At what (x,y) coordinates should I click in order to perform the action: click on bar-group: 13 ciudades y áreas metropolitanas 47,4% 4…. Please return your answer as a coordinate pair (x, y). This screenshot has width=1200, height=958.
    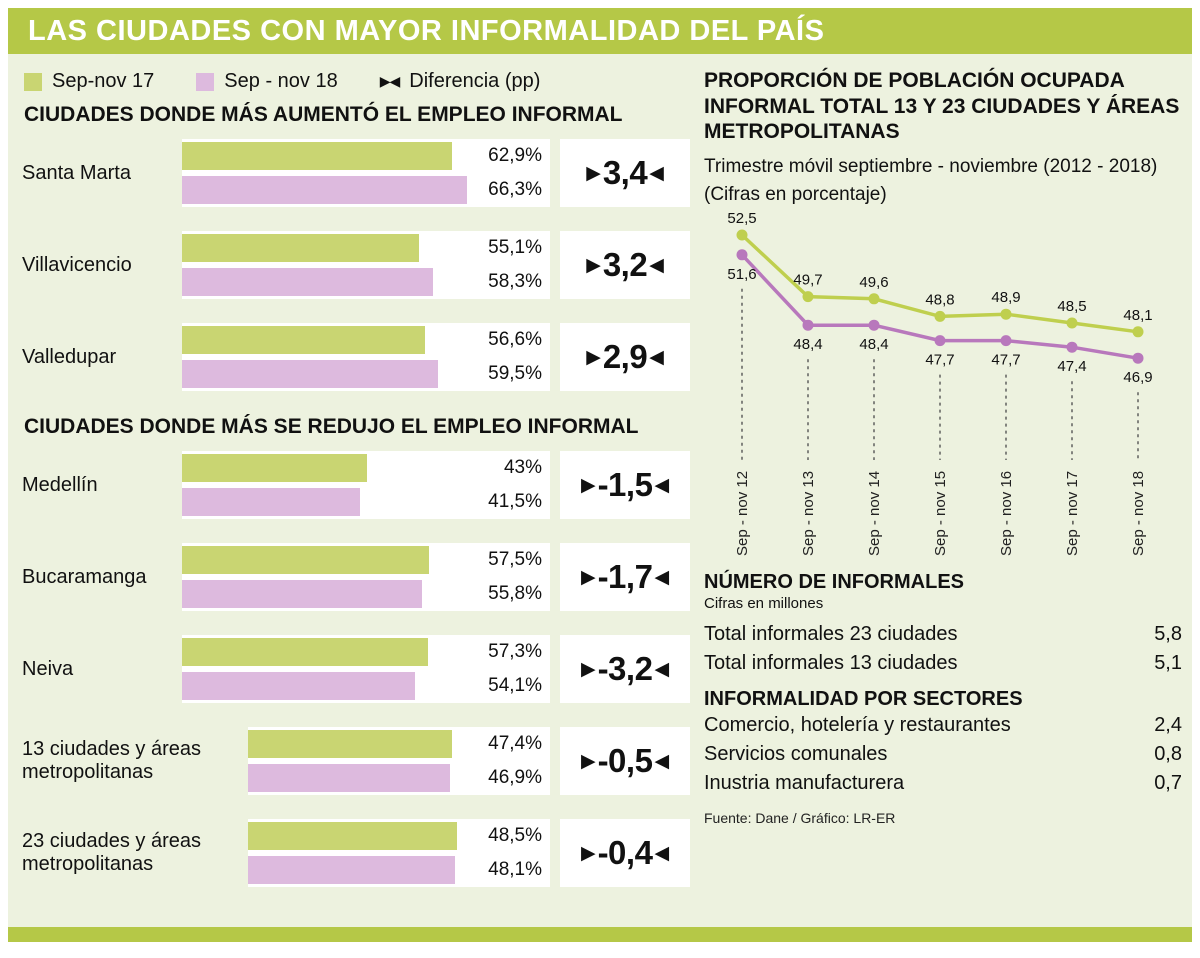
    Looking at the image, I should click on (356, 761).